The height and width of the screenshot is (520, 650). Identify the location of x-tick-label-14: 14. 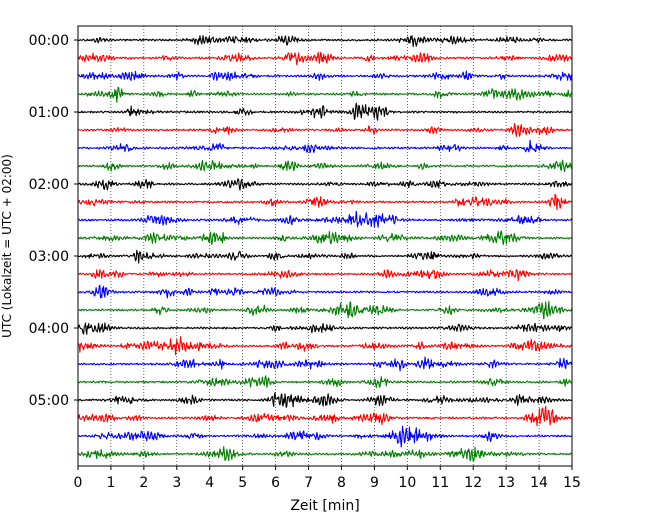
(539, 483).